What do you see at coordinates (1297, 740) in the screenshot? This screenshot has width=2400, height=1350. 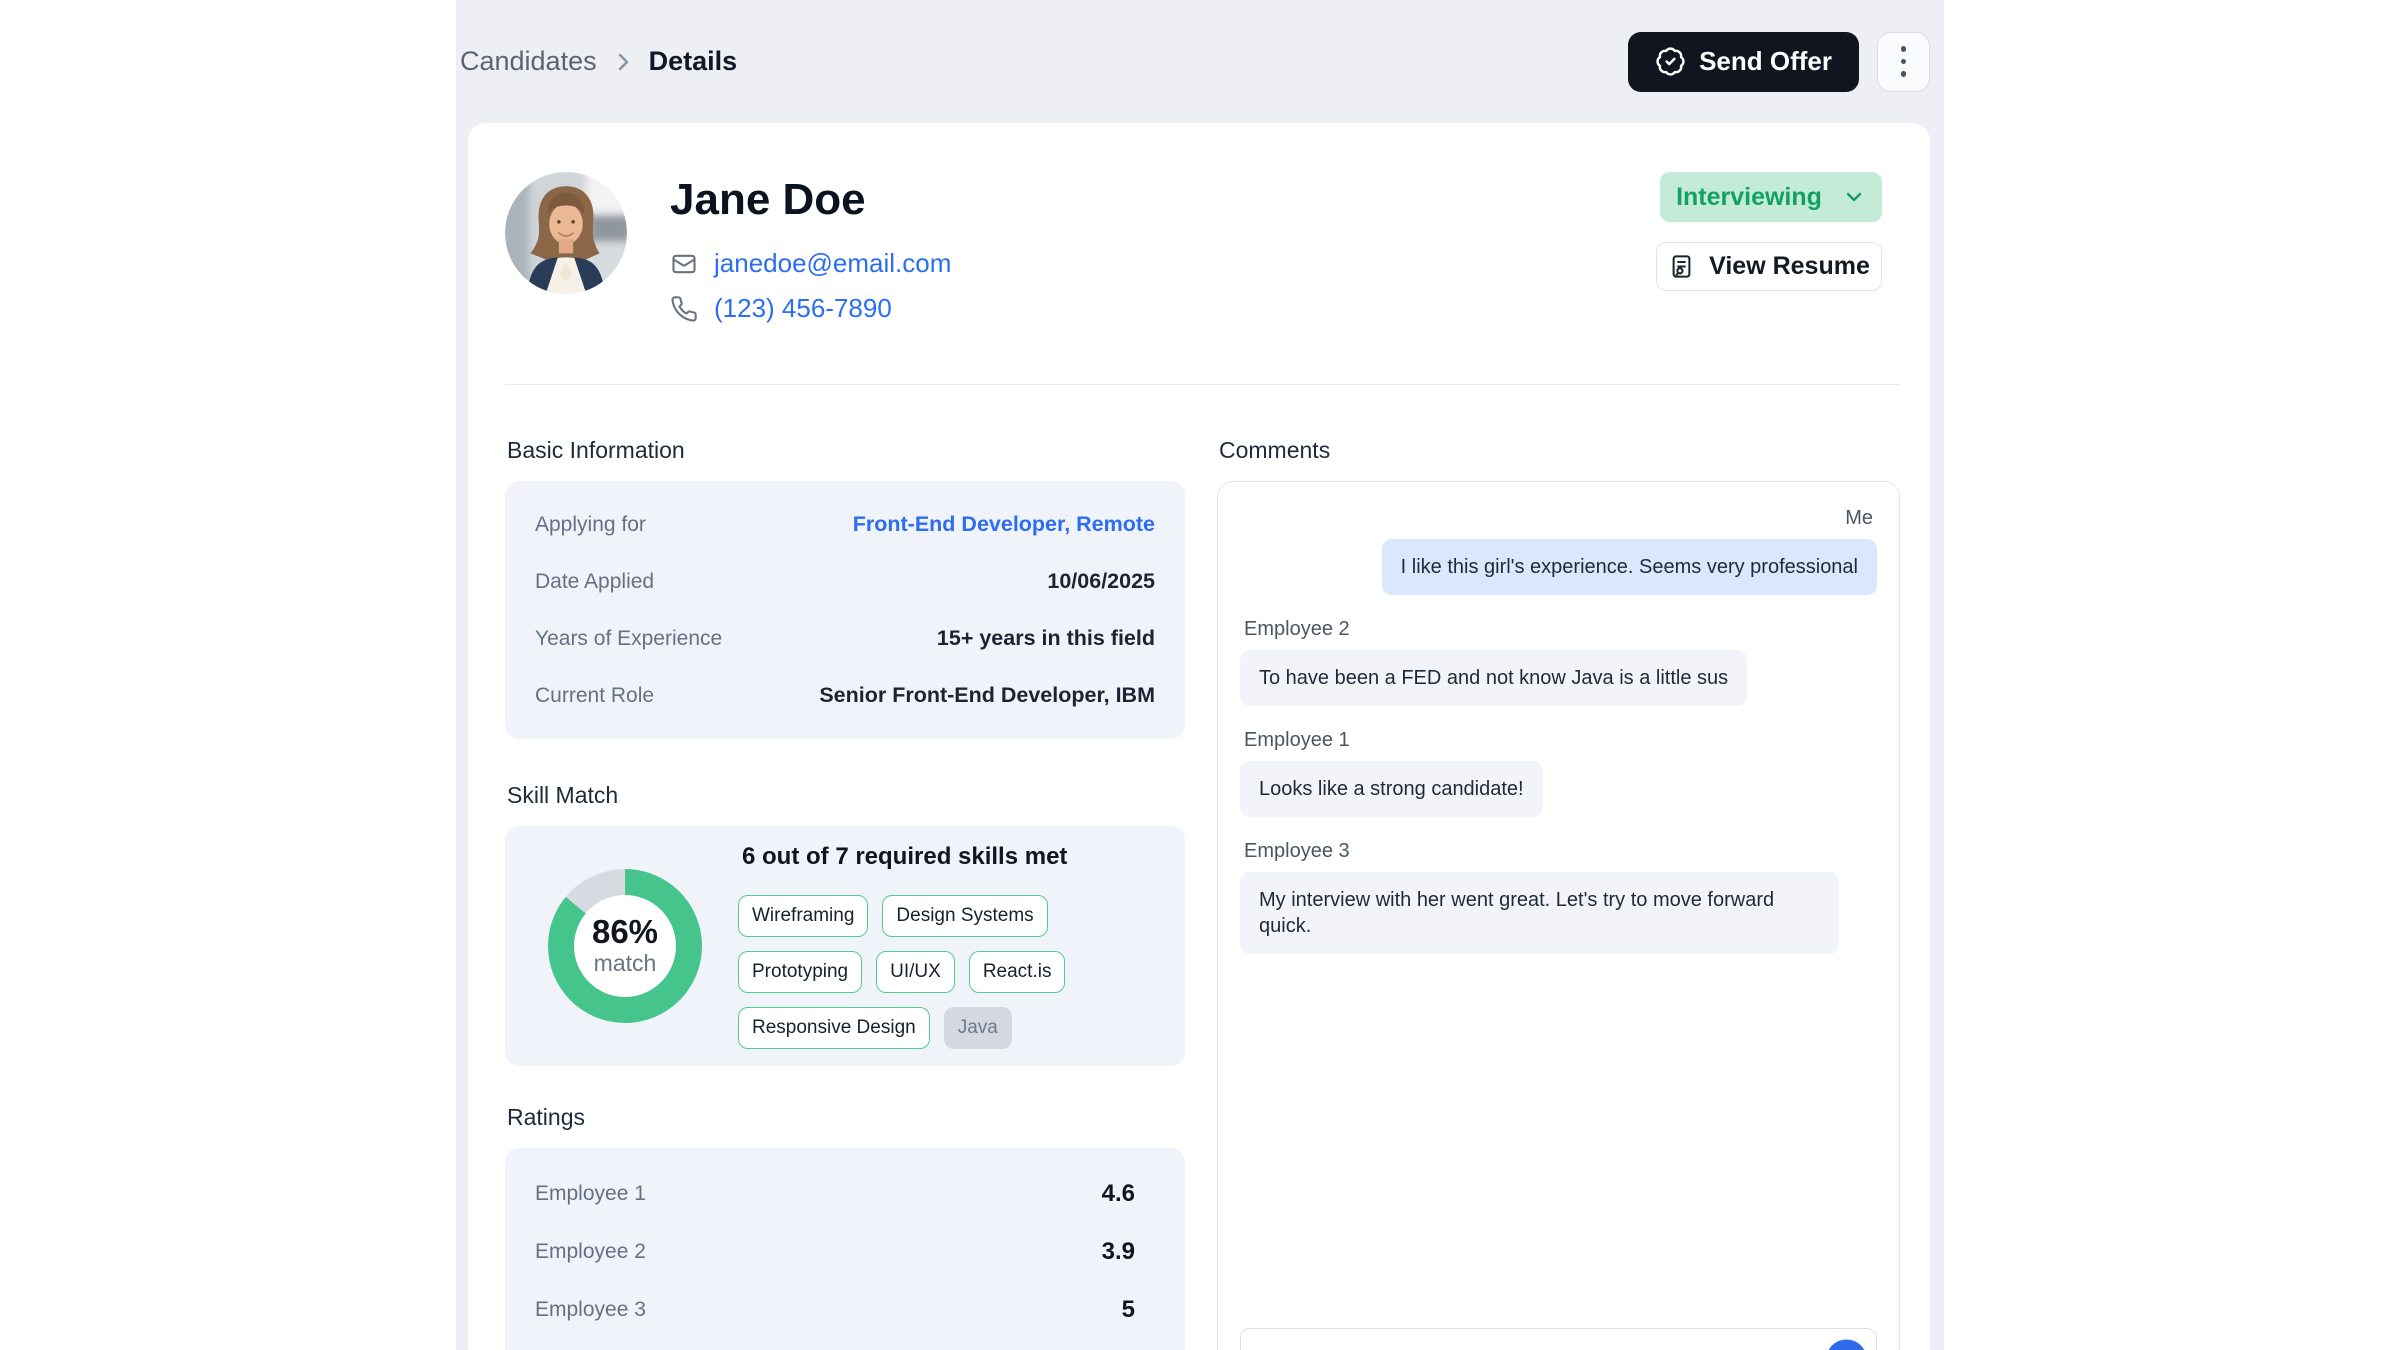 I see `comment-author: Employee 1` at bounding box center [1297, 740].